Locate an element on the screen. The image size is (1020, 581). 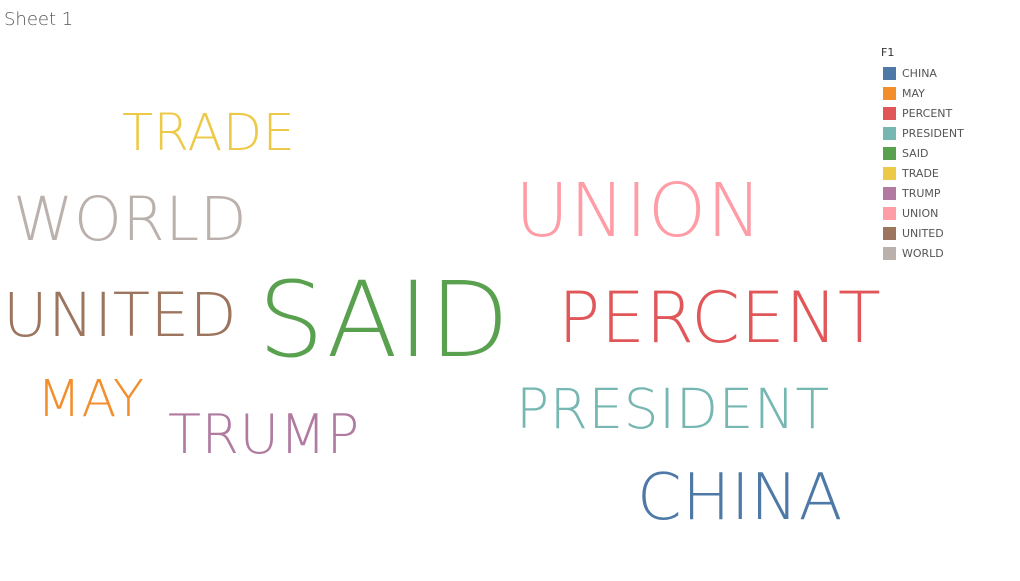
word-china: CHINA is located at coordinates (740, 498).